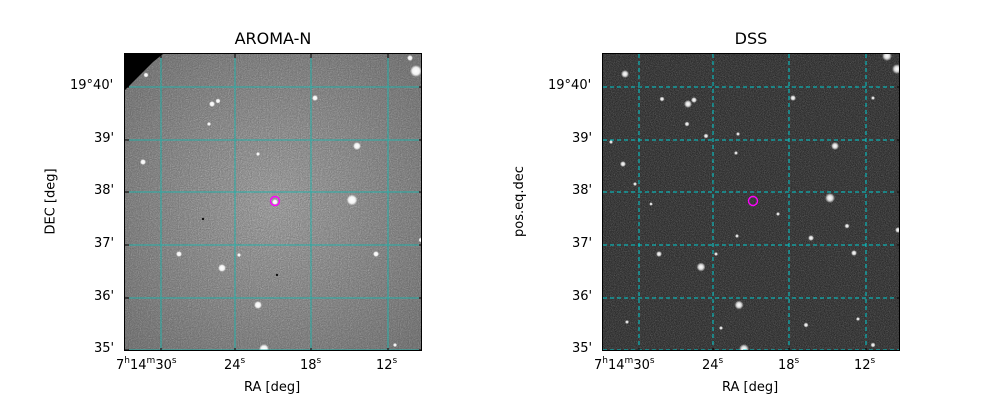 This screenshot has height=400, width=1000. What do you see at coordinates (273, 38) in the screenshot?
I see `panel-title-aroma: AROMA-N` at bounding box center [273, 38].